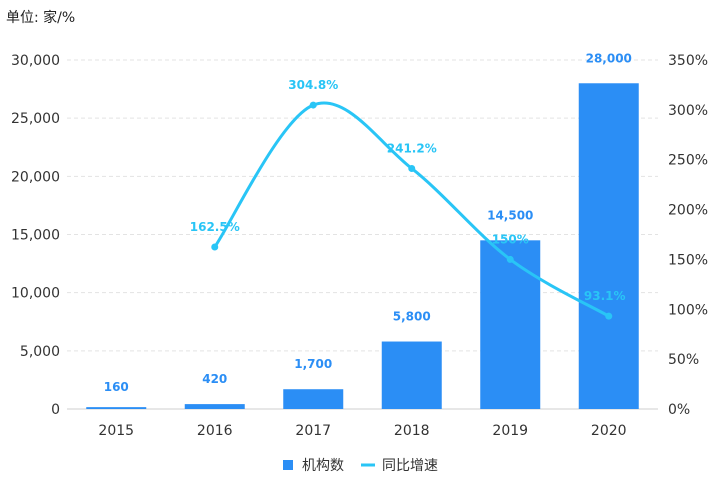 This screenshot has height=482, width=722. What do you see at coordinates (608, 246) in the screenshot?
I see `bar-2020` at bounding box center [608, 246].